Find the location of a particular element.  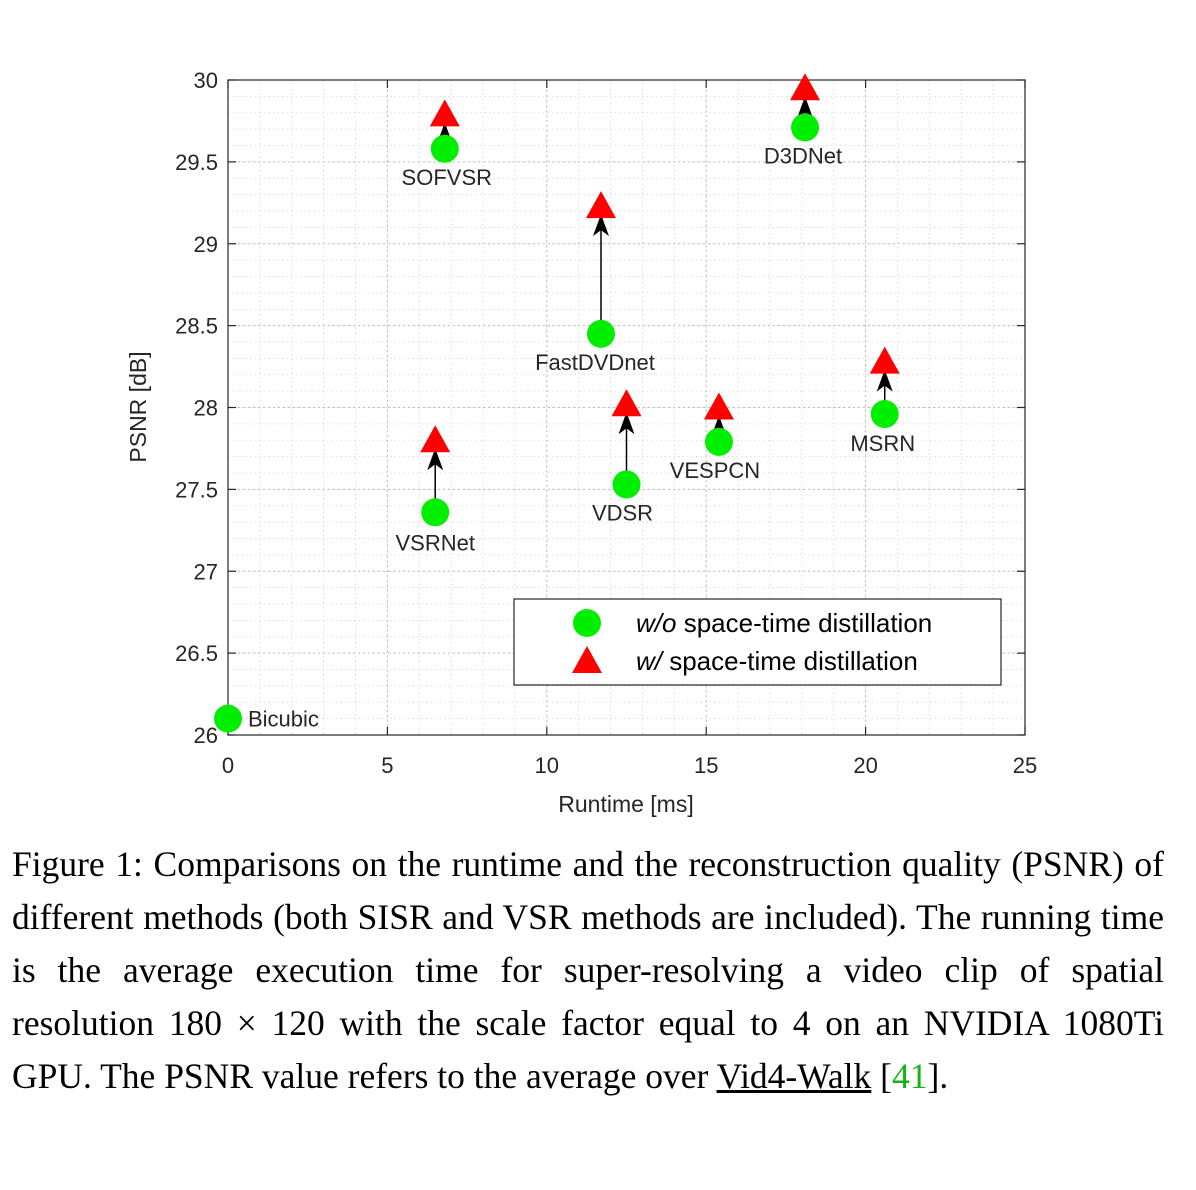

x-tick-label: 25 is located at coordinates (1025, 765).